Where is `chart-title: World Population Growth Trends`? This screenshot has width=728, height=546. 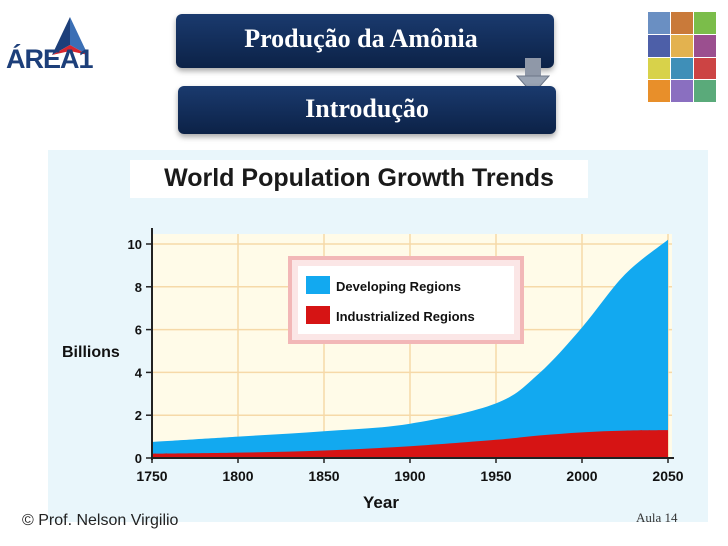 chart-title: World Population Growth Trends is located at coordinates (359, 178).